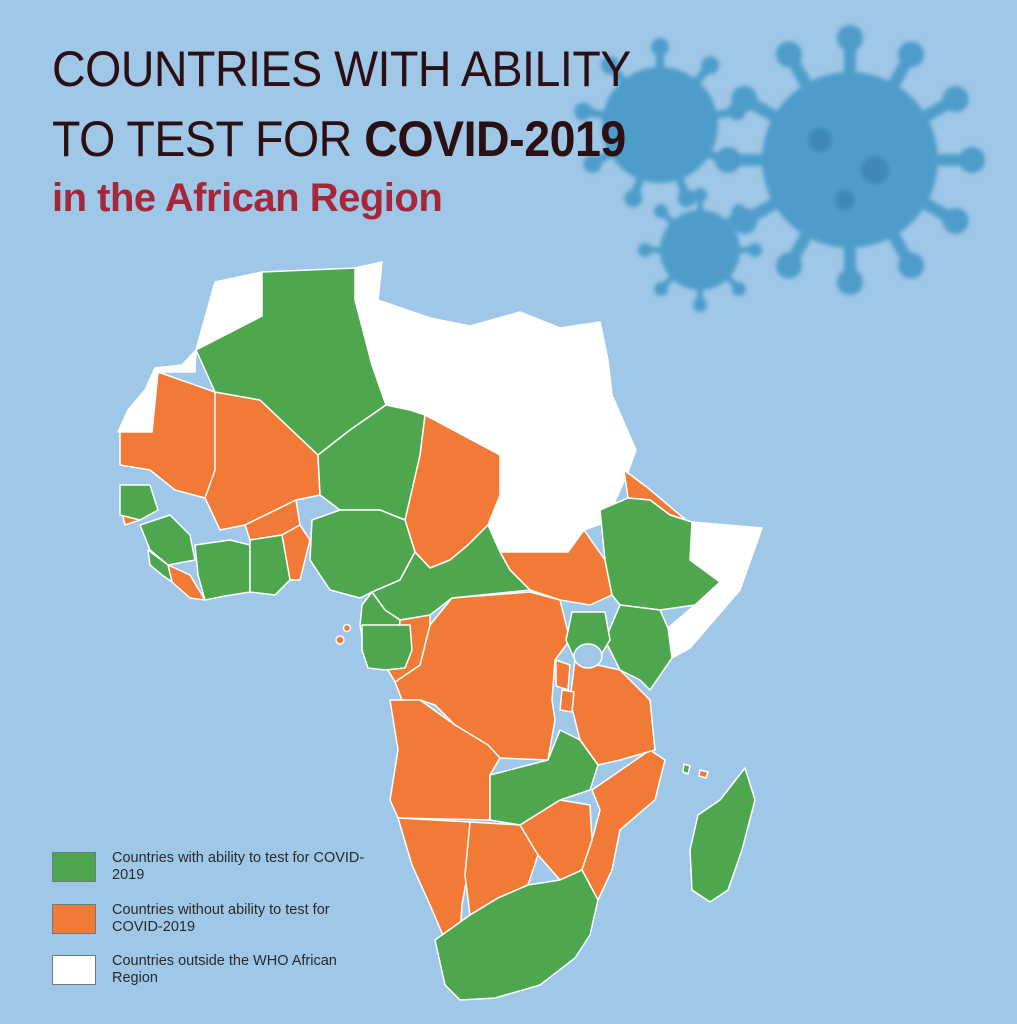 The width and height of the screenshot is (1017, 1024). Describe the element at coordinates (495, 139) in the screenshot. I see `title-covid: COVID-2019` at that location.